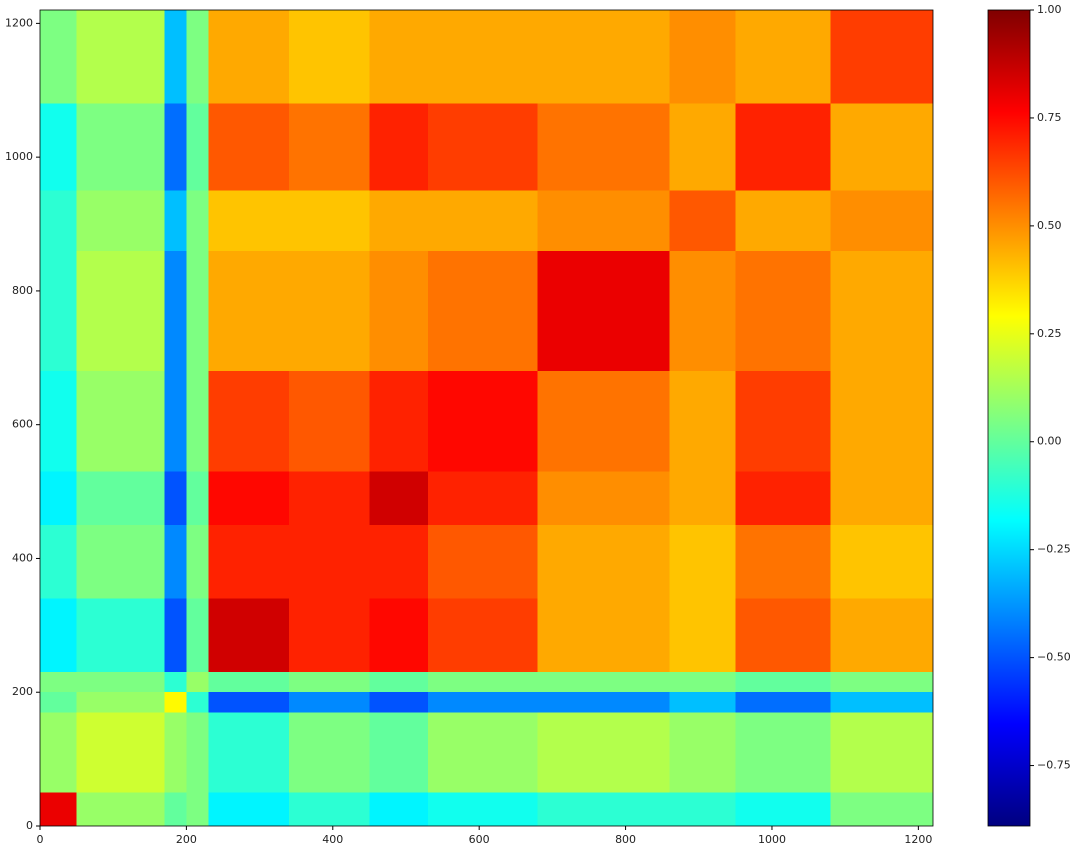 The width and height of the screenshot is (1074, 850). What do you see at coordinates (22, 290) in the screenshot?
I see `y-tick-label: 800` at bounding box center [22, 290].